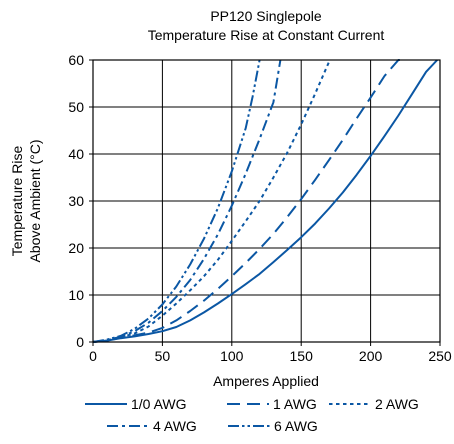 The height and width of the screenshot is (444, 454). Describe the element at coordinates (296, 426) in the screenshot. I see `legend-label: 6 AWG` at that location.